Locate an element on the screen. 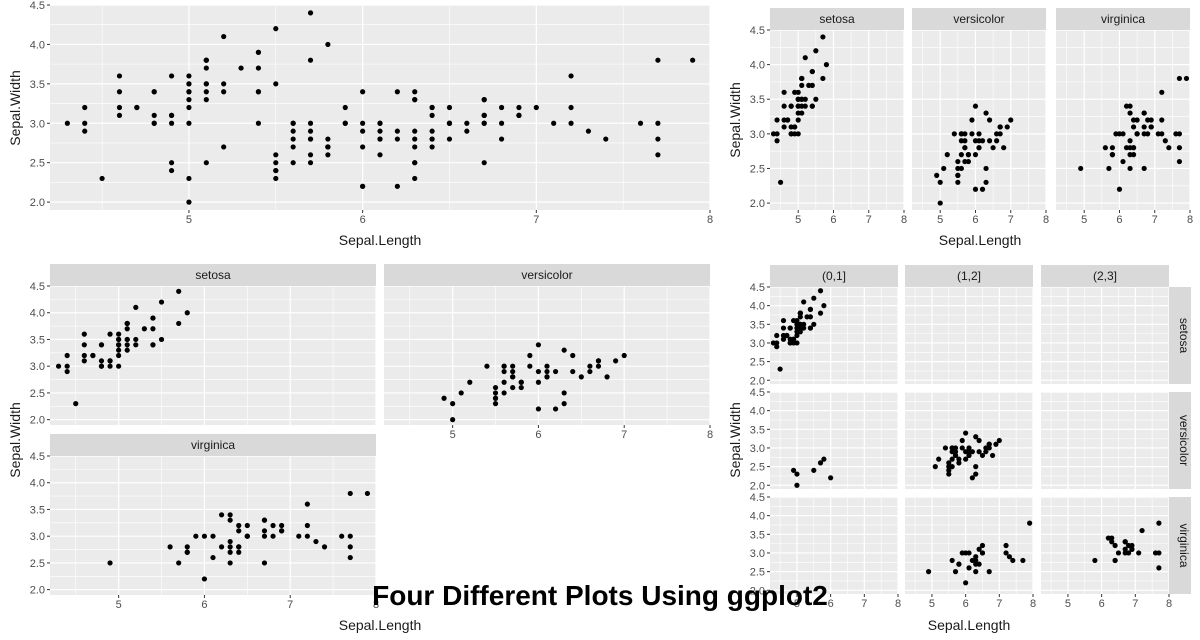 Image resolution: width=1200 pixels, height=640 pixels. x-axis-title: Sepal.Length is located at coordinates (380, 240).